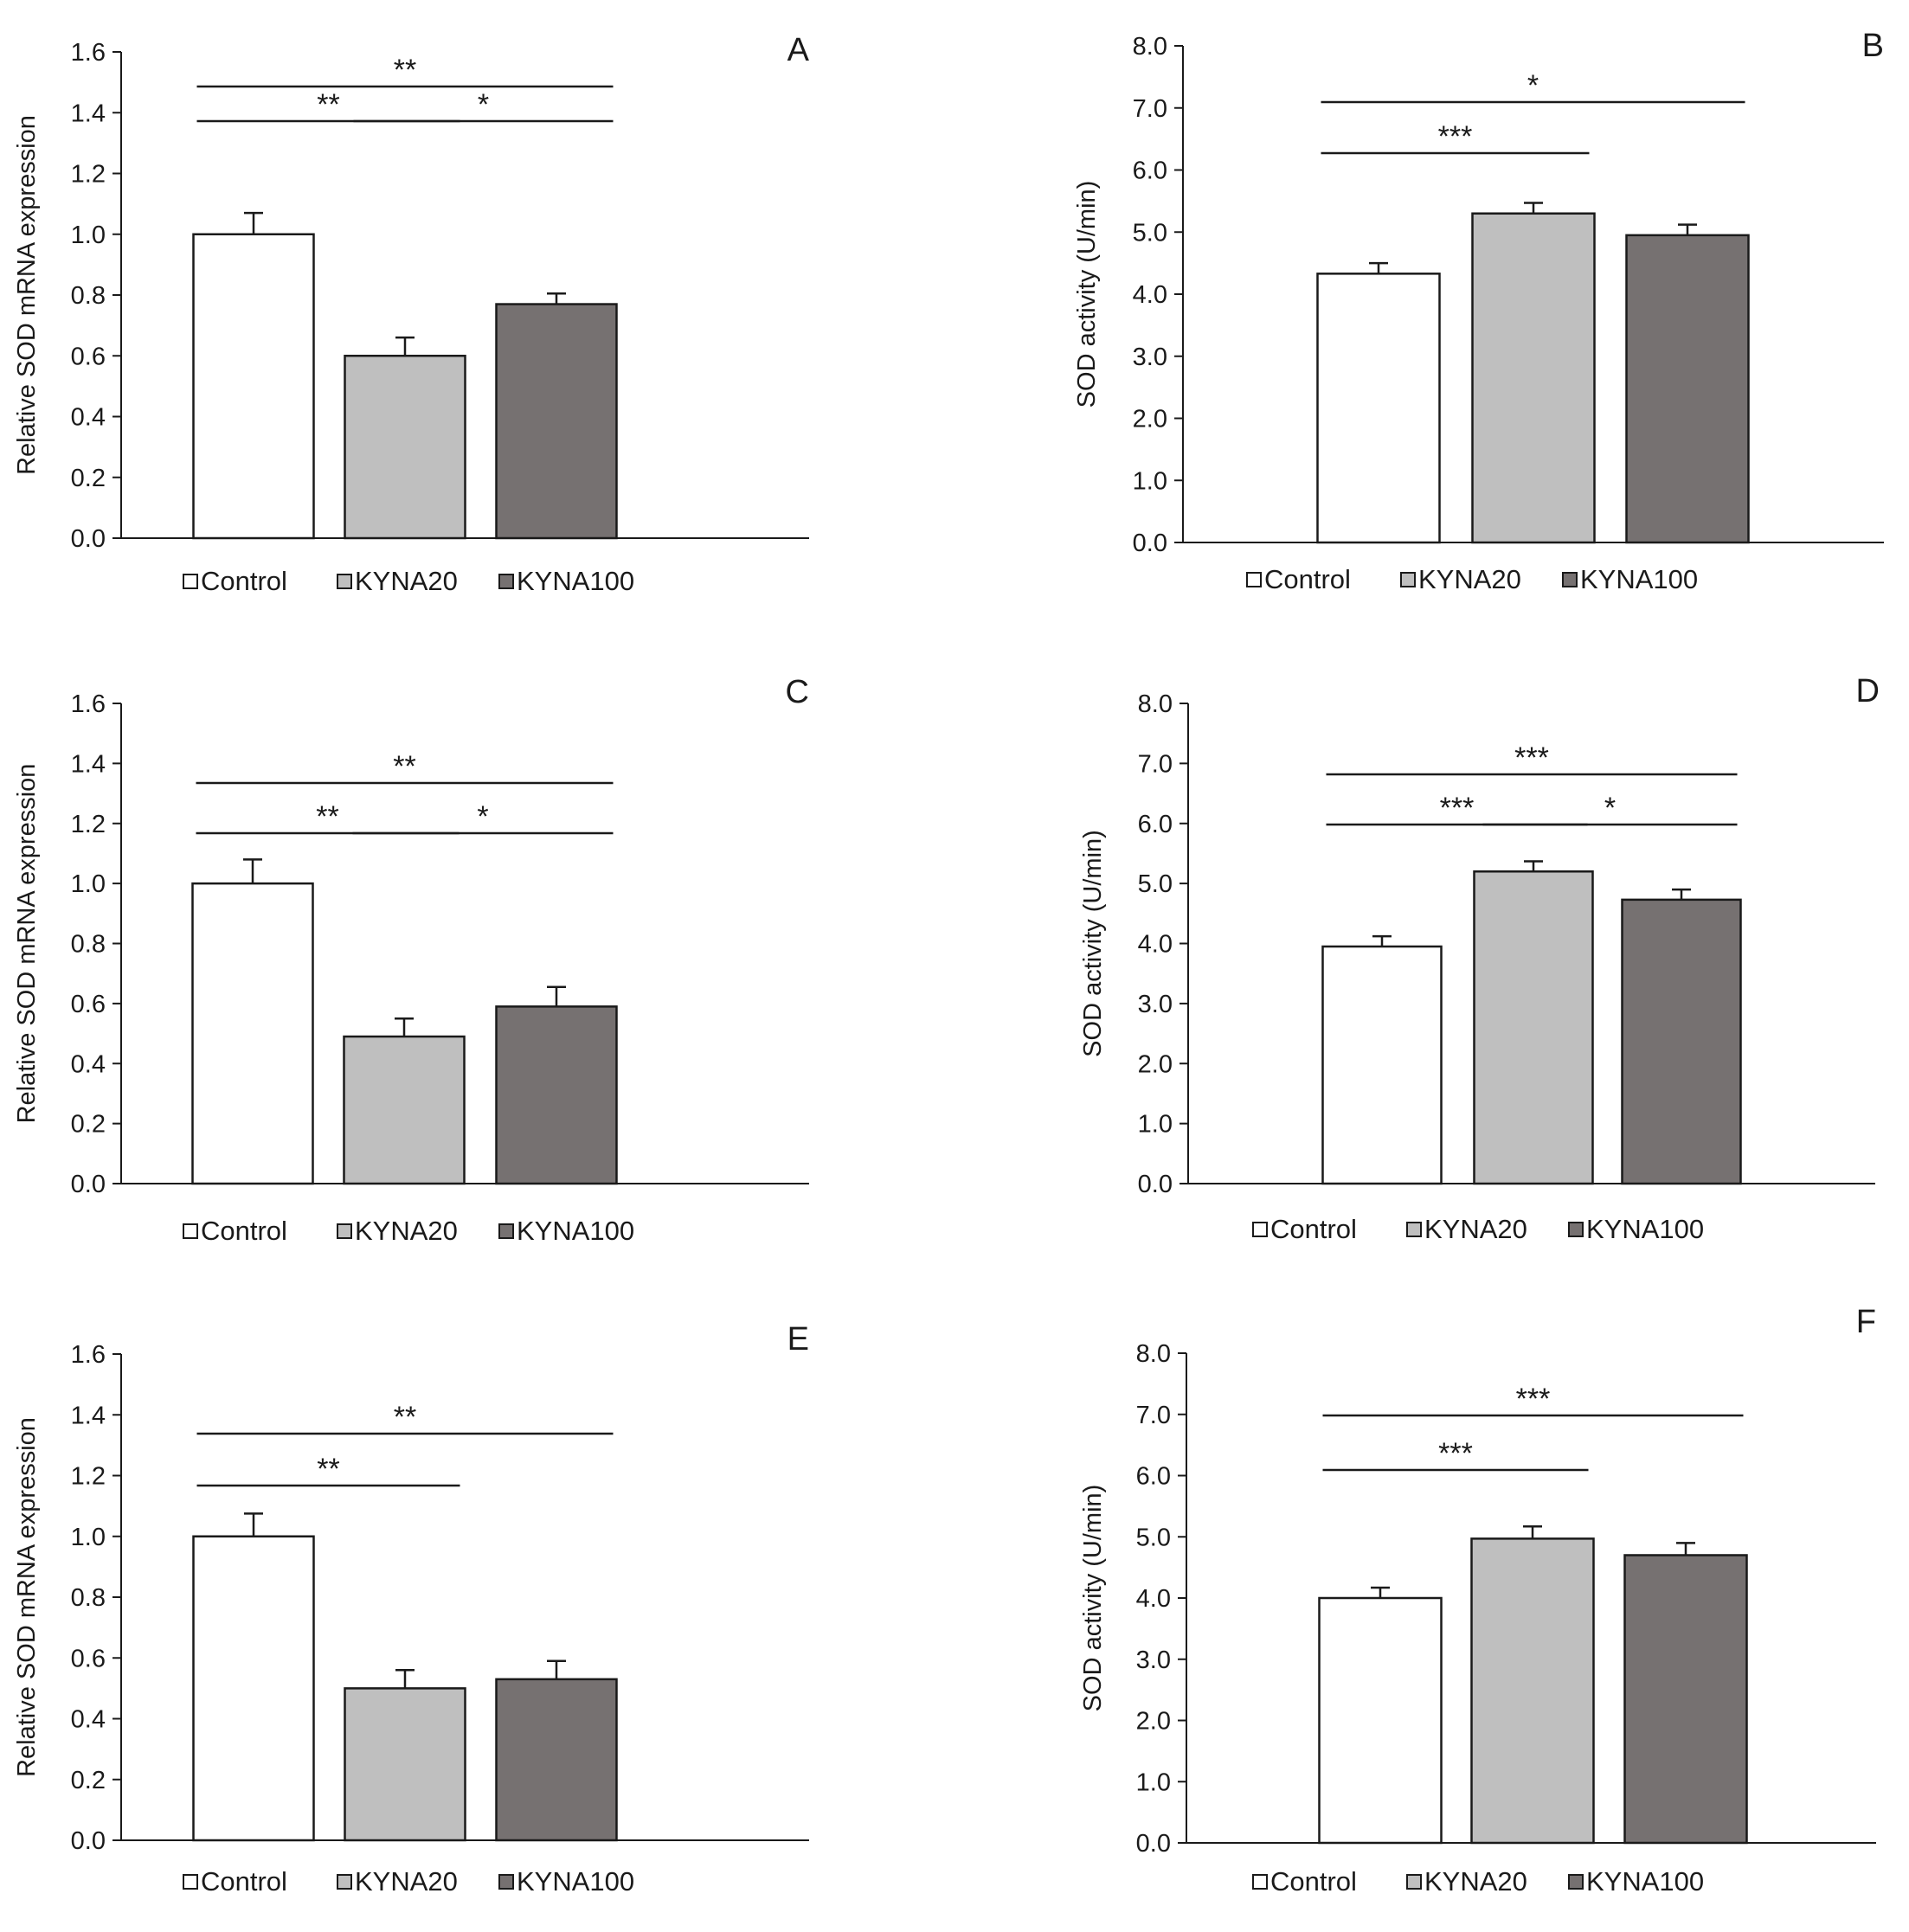  Describe the element at coordinates (1093, 943) in the screenshot. I see `y-axis-label: SOD activity (U/min)` at that location.